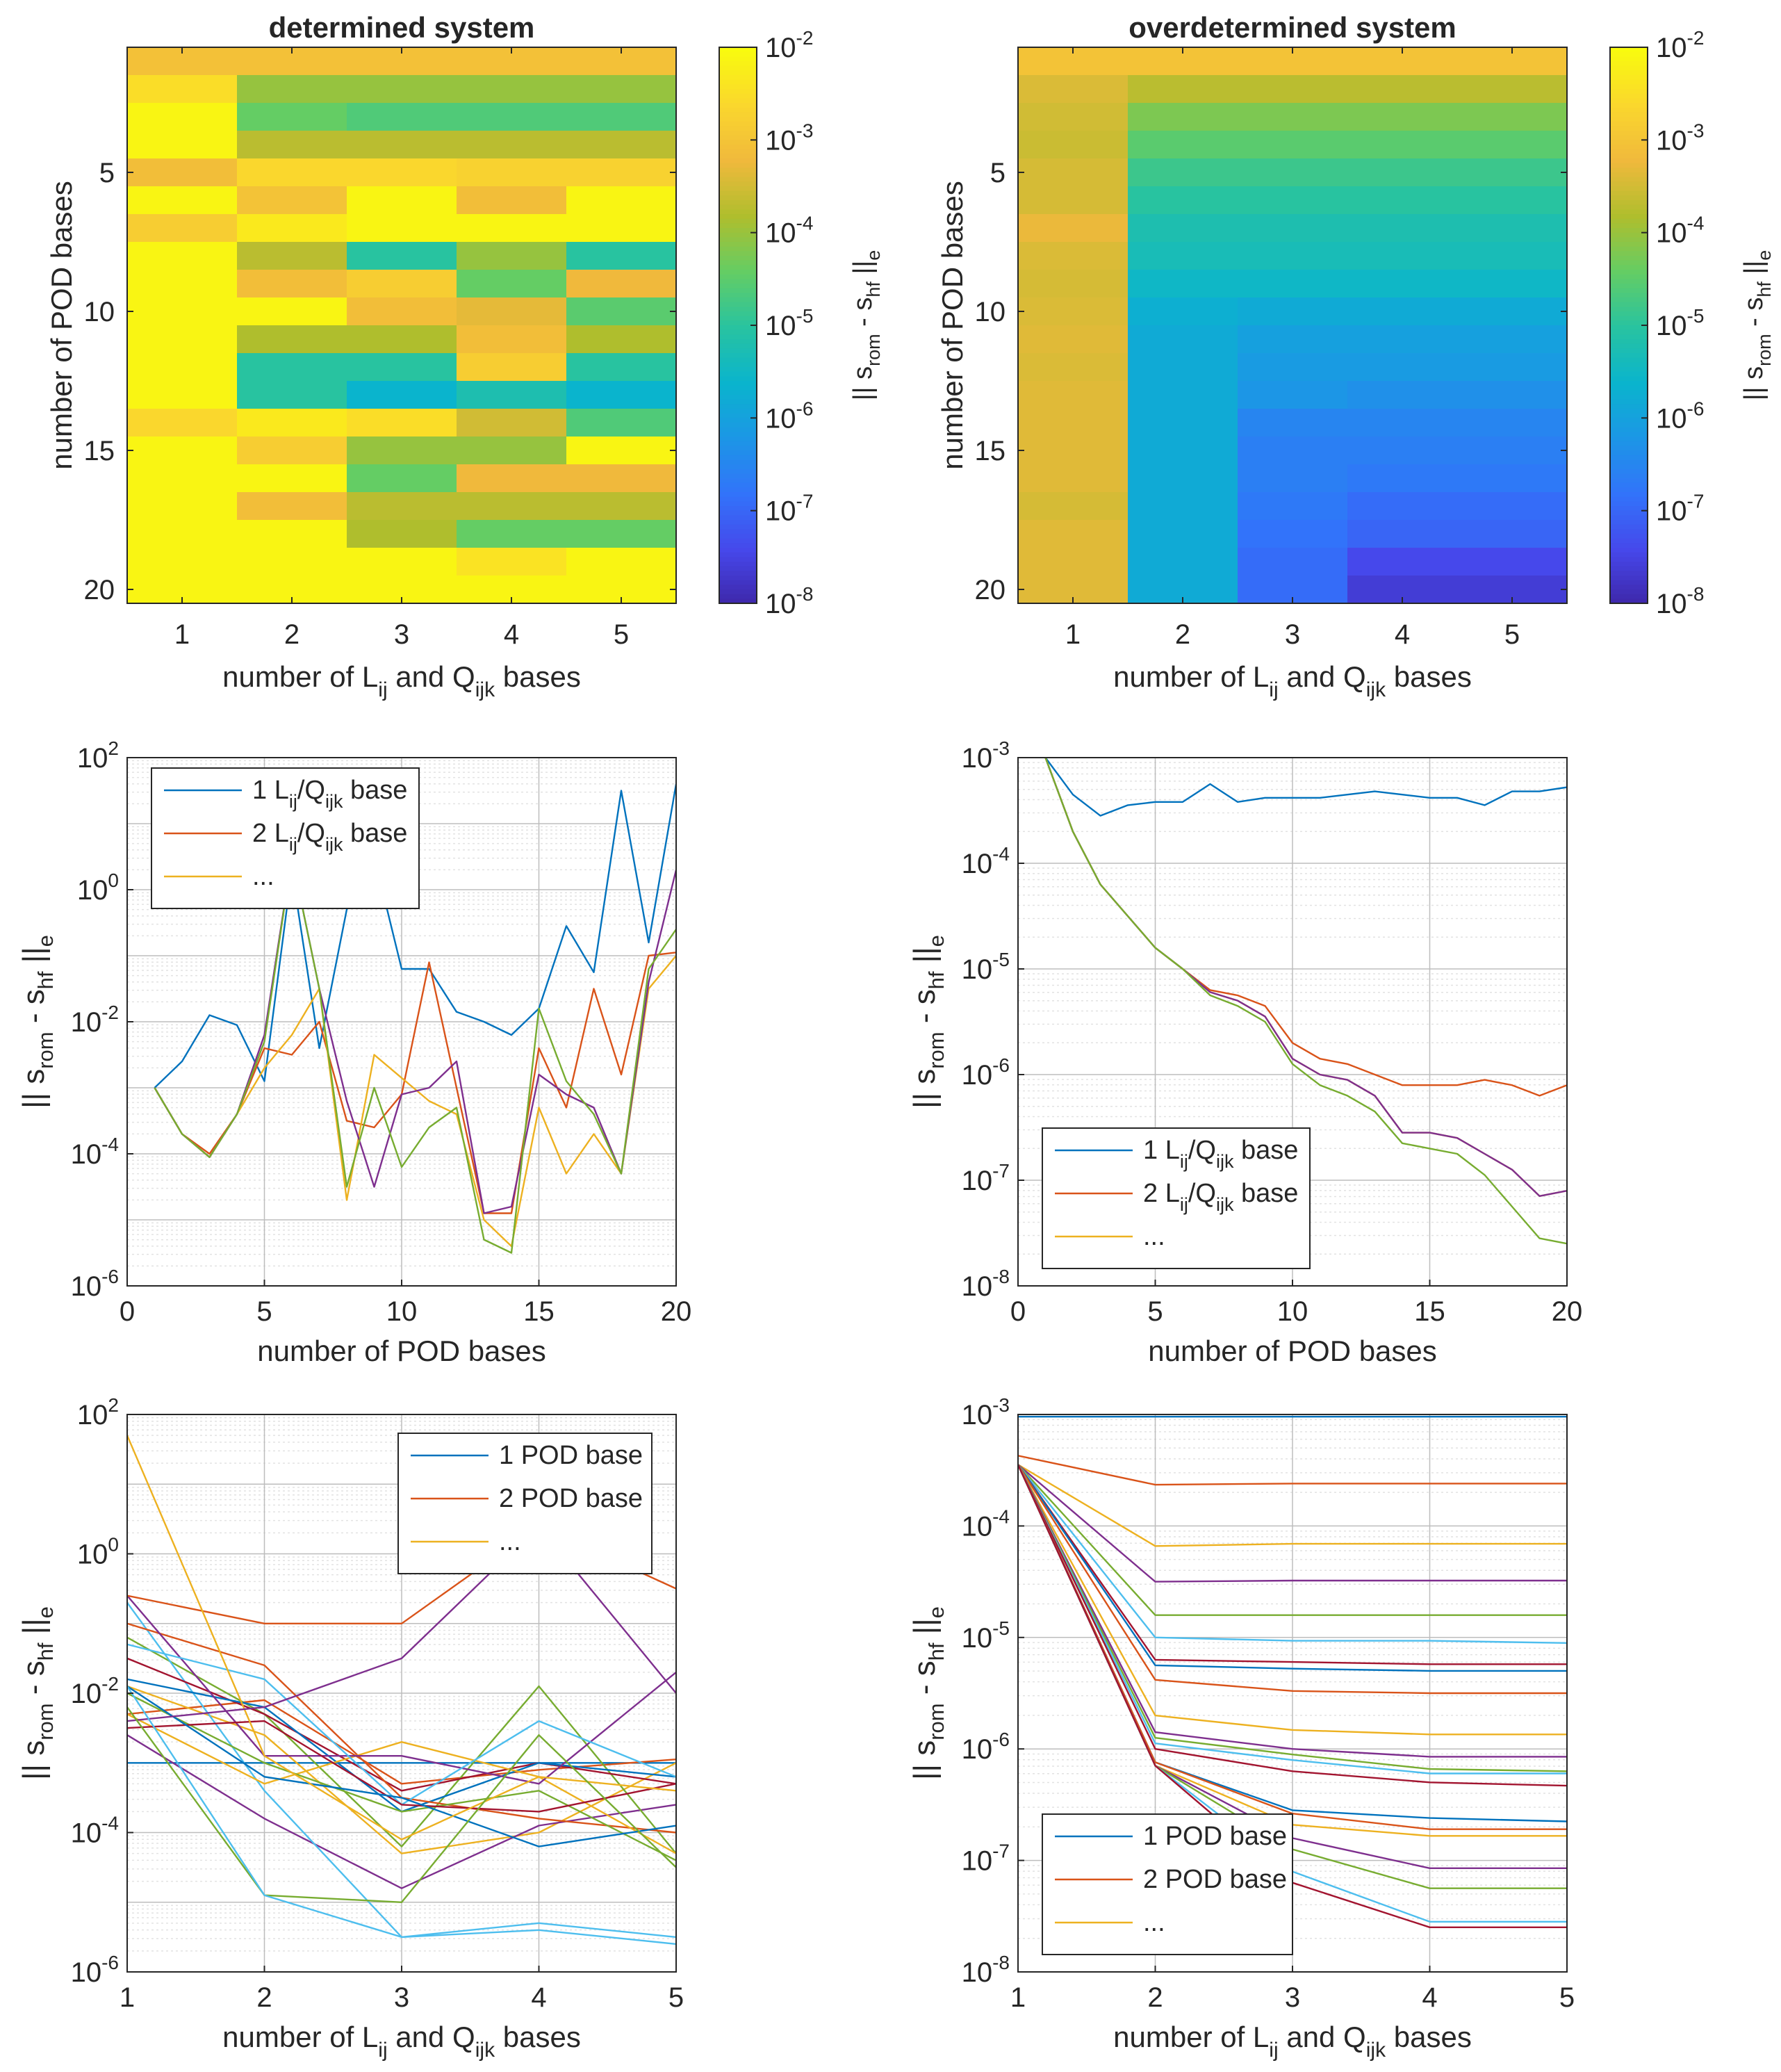 Image resolution: width=1781 pixels, height=2072 pixels. Describe the element at coordinates (1292, 1997) in the screenshot. I see `x-tick-label: 3` at that location.